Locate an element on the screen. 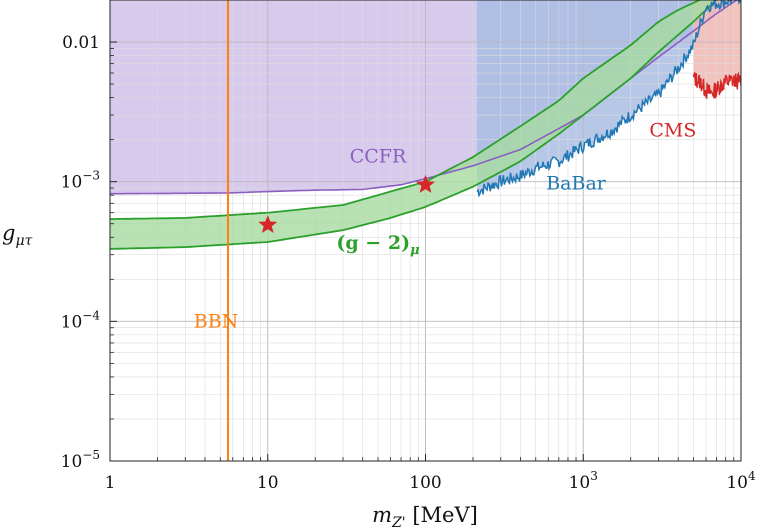 The image size is (758, 531). annotation-bbn: BBN is located at coordinates (216, 322).